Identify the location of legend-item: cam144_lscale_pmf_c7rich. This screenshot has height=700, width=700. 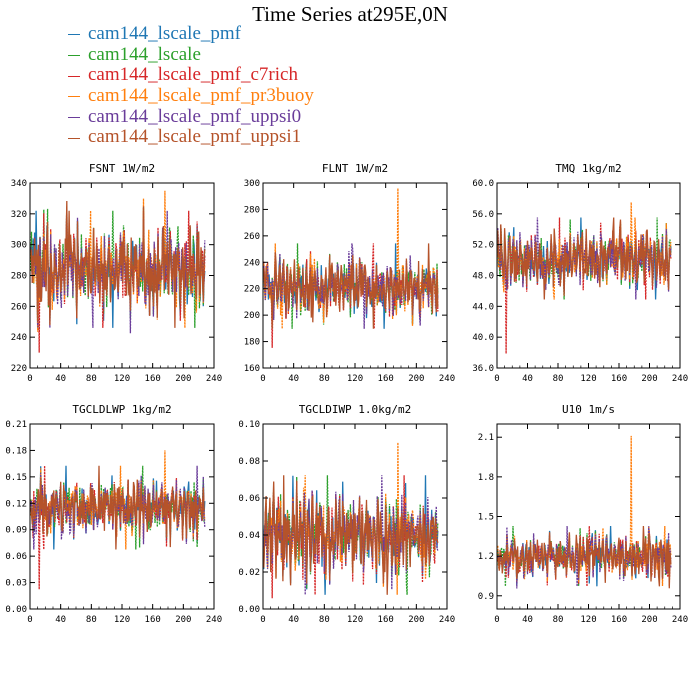
(191, 75).